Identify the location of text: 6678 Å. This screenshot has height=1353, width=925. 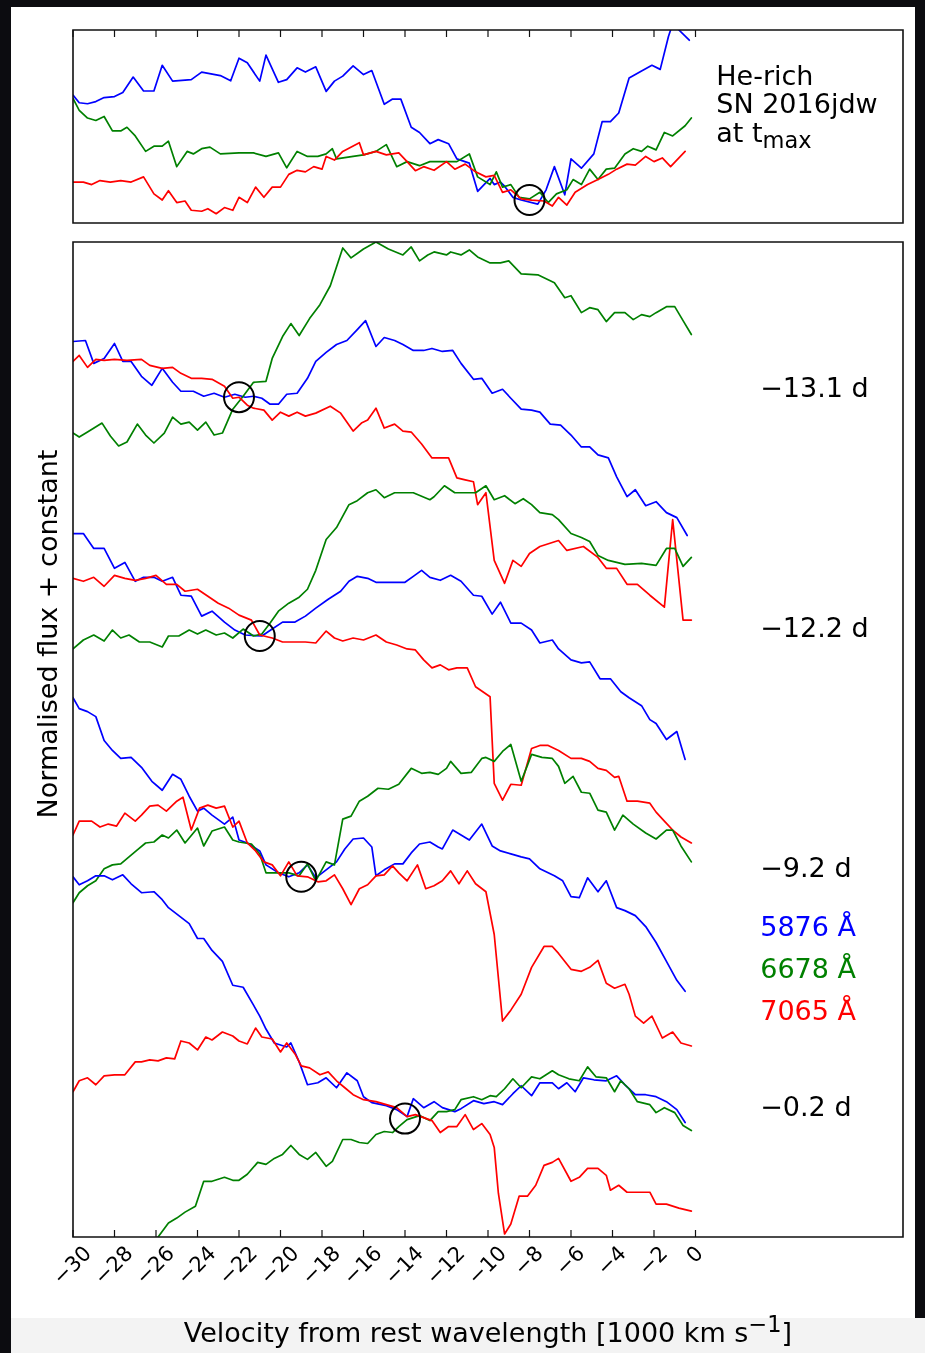
(808, 968).